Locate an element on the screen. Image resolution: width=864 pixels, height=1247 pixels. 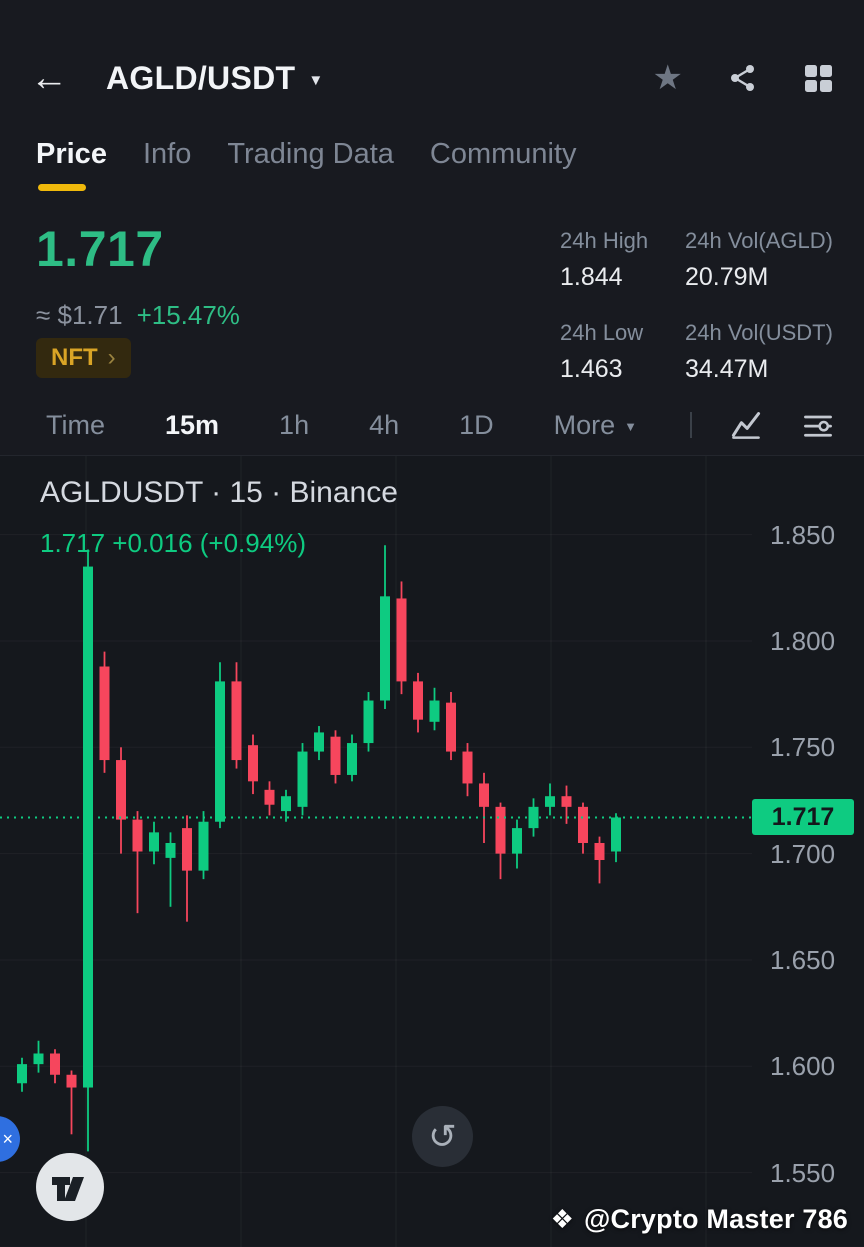
tab-price: Price is located at coordinates (71, 164).